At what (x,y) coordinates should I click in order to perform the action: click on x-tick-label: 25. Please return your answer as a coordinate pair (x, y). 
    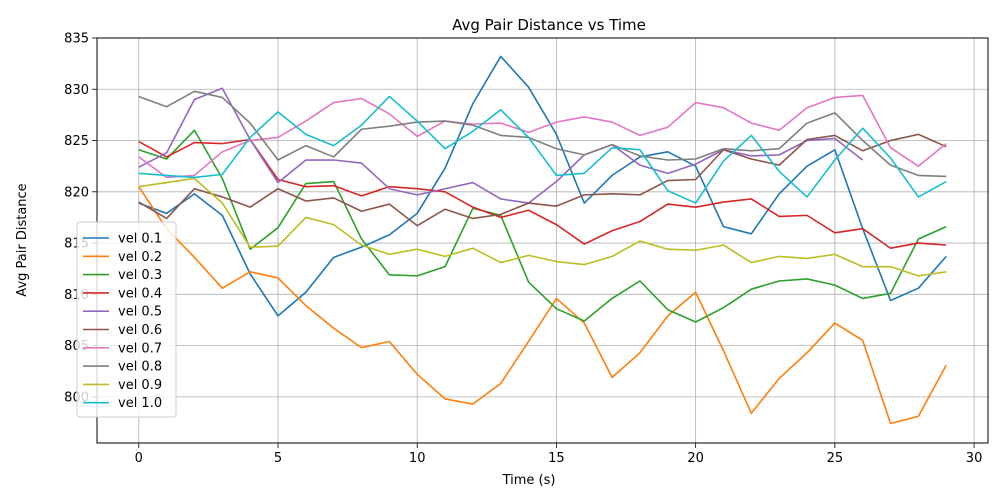
    Looking at the image, I should click on (835, 458).